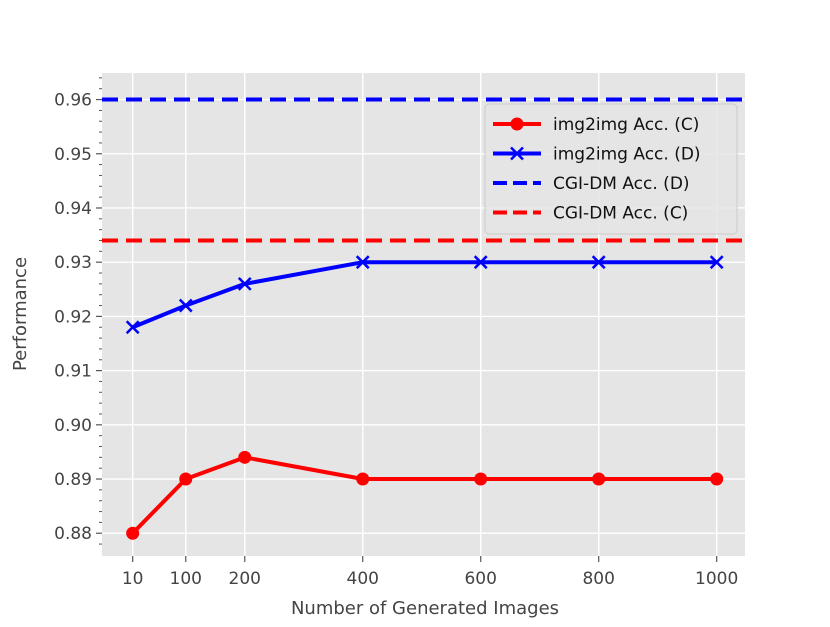  Describe the element at coordinates (133, 579) in the screenshot. I see `x-tick-label: 10` at that location.